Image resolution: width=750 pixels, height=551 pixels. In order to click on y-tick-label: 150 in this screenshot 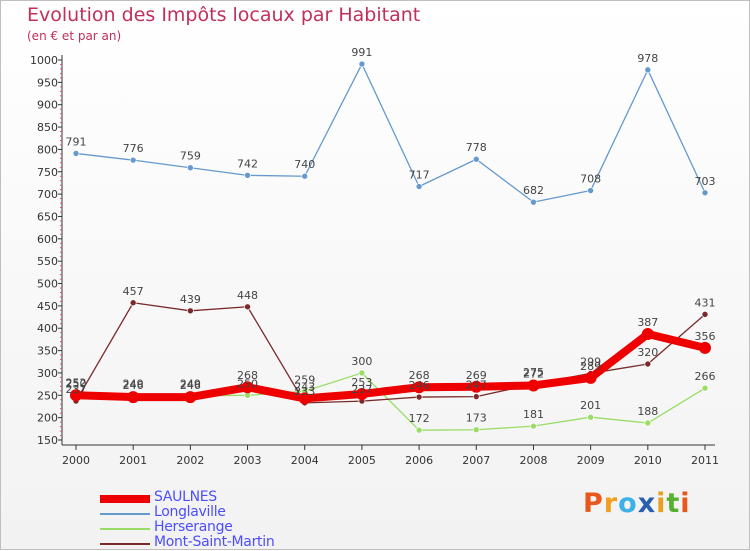, I will do `click(47, 440)`.